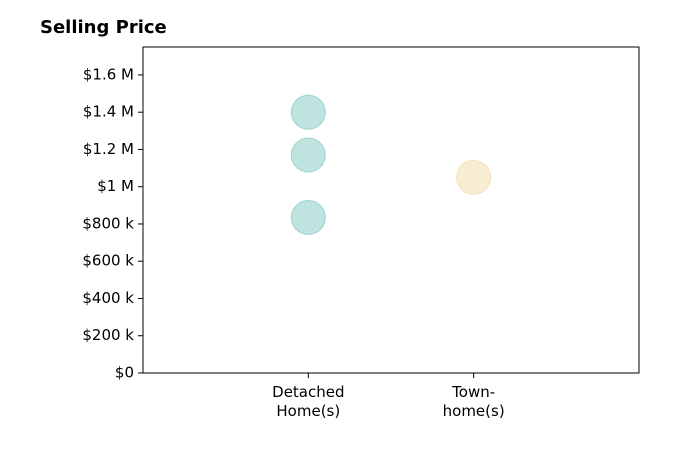 Image resolution: width=679 pixels, height=462 pixels. I want to click on y-tick-label: $400 k, so click(108, 298).